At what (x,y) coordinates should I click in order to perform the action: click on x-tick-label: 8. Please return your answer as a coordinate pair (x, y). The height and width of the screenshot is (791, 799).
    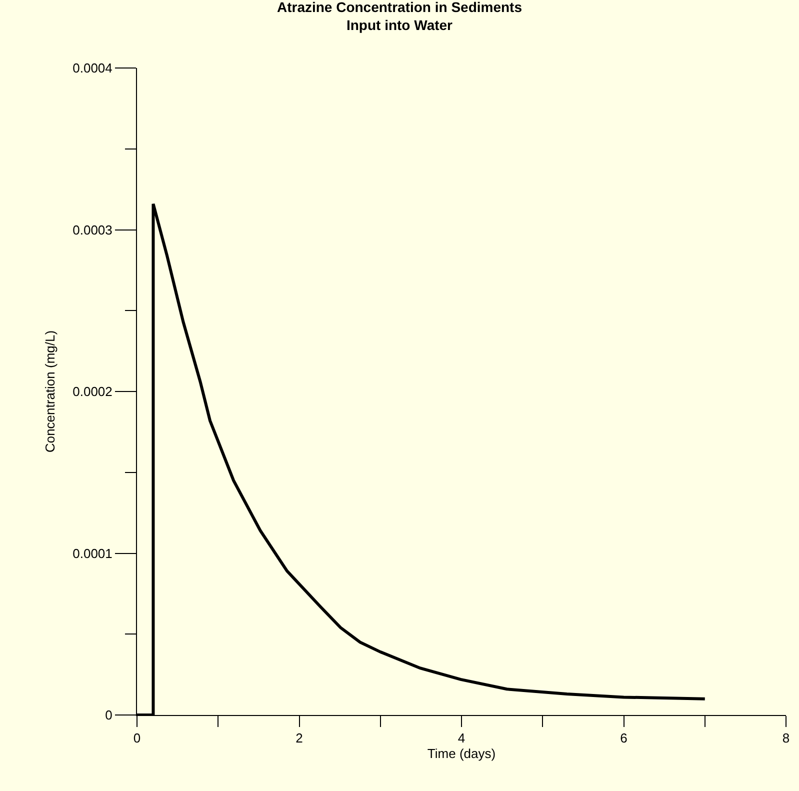
    Looking at the image, I should click on (786, 738).